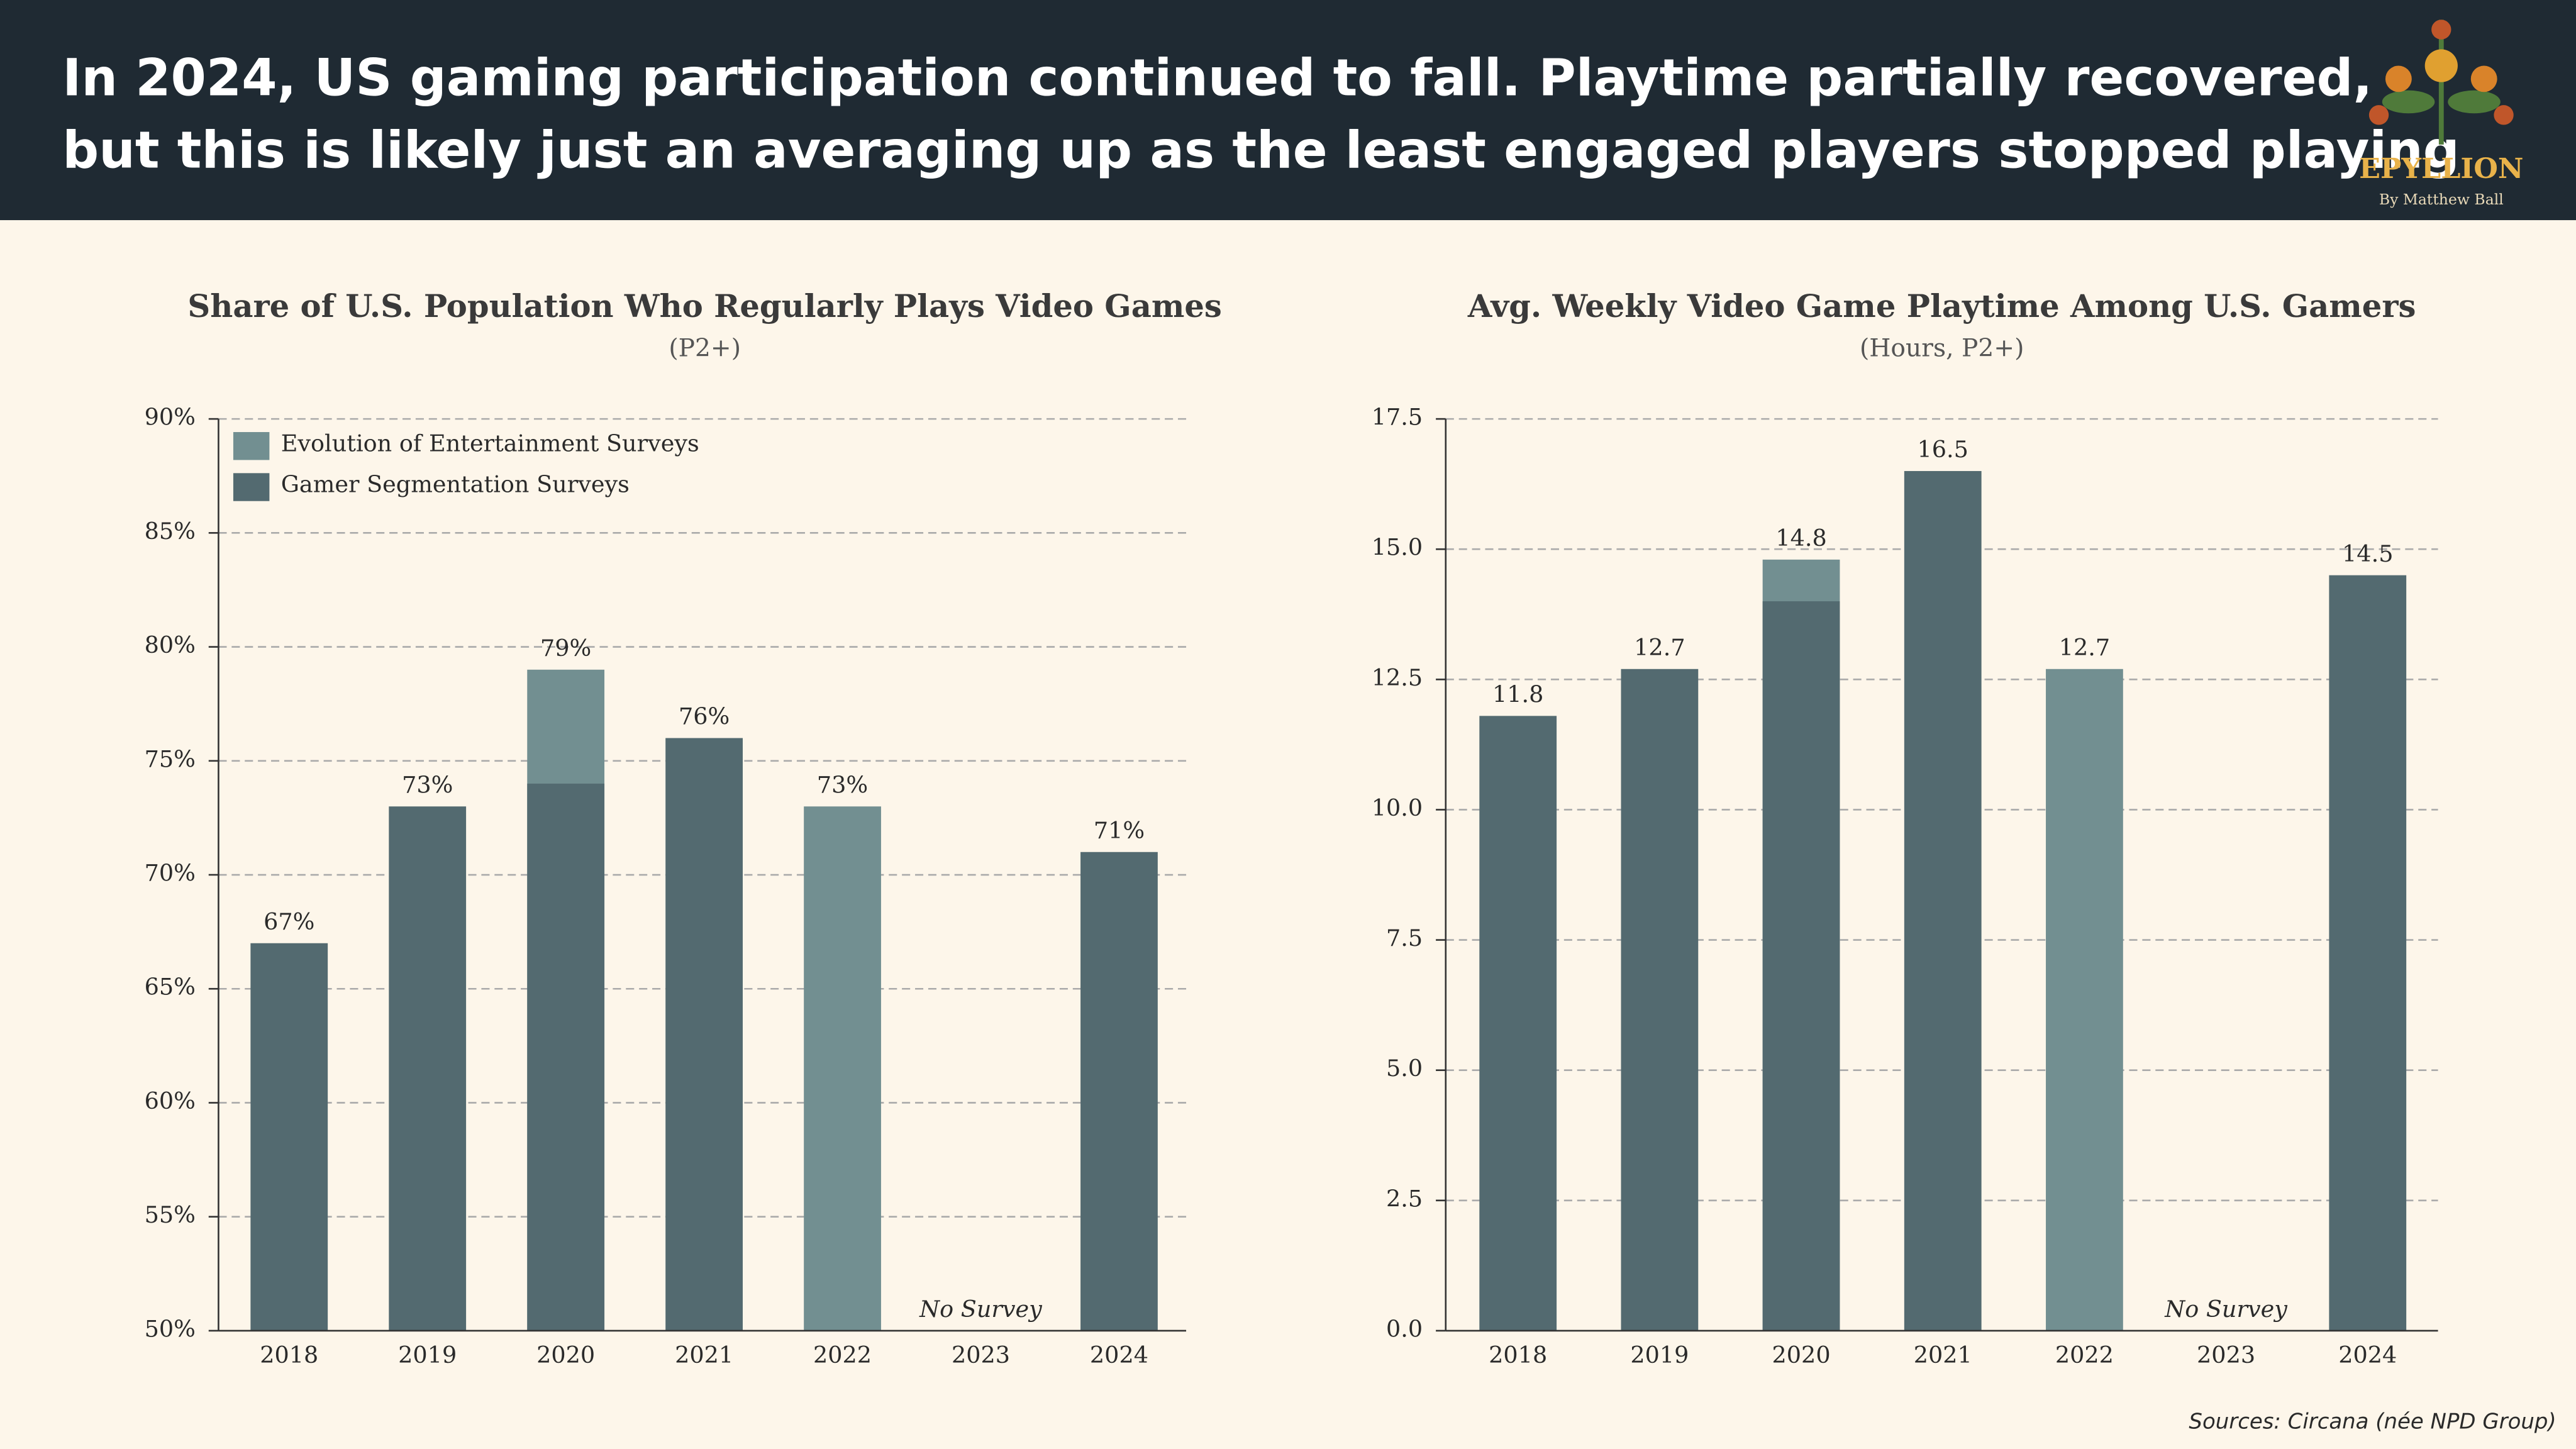 This screenshot has width=2576, height=1449. Describe the element at coordinates (2367, 553) in the screenshot. I see `data-label: 14.5` at that location.